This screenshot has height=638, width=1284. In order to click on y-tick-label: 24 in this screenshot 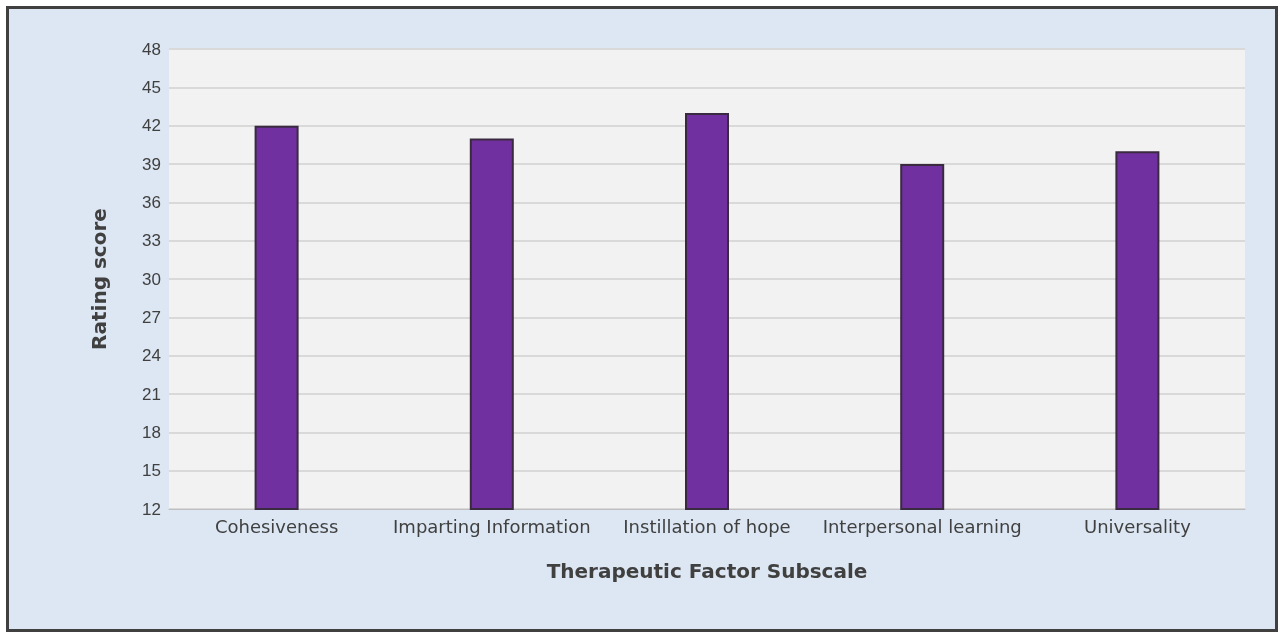, I will do `click(151, 356)`.